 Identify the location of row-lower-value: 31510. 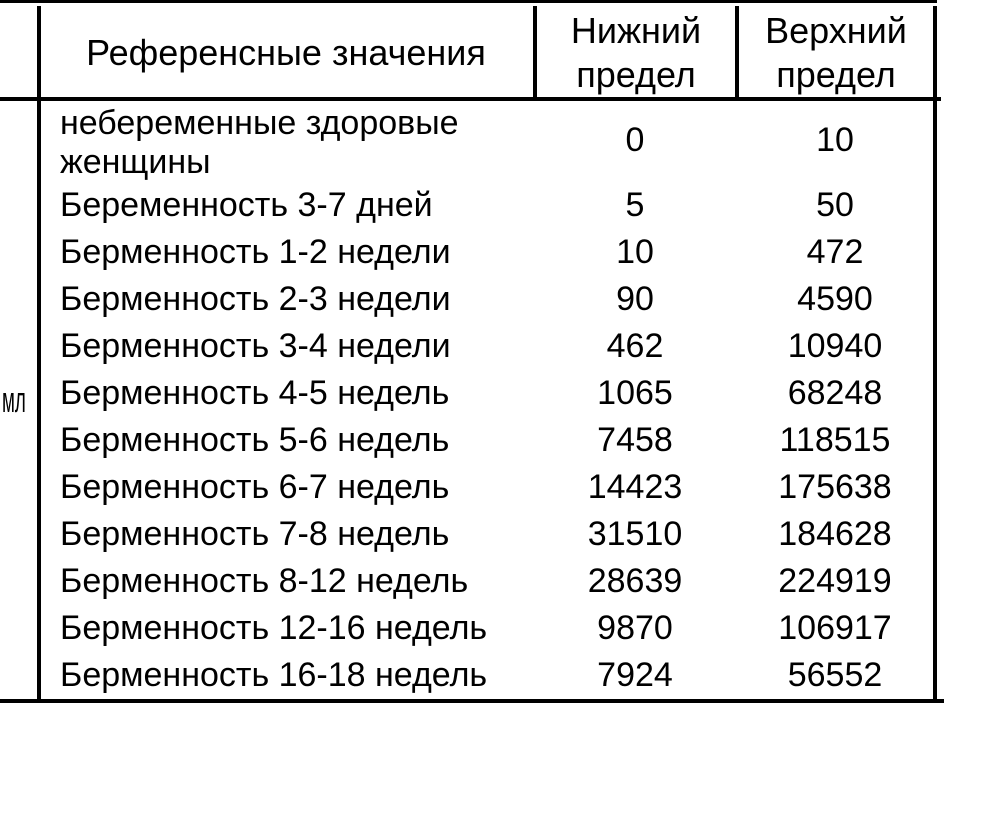
(635, 534).